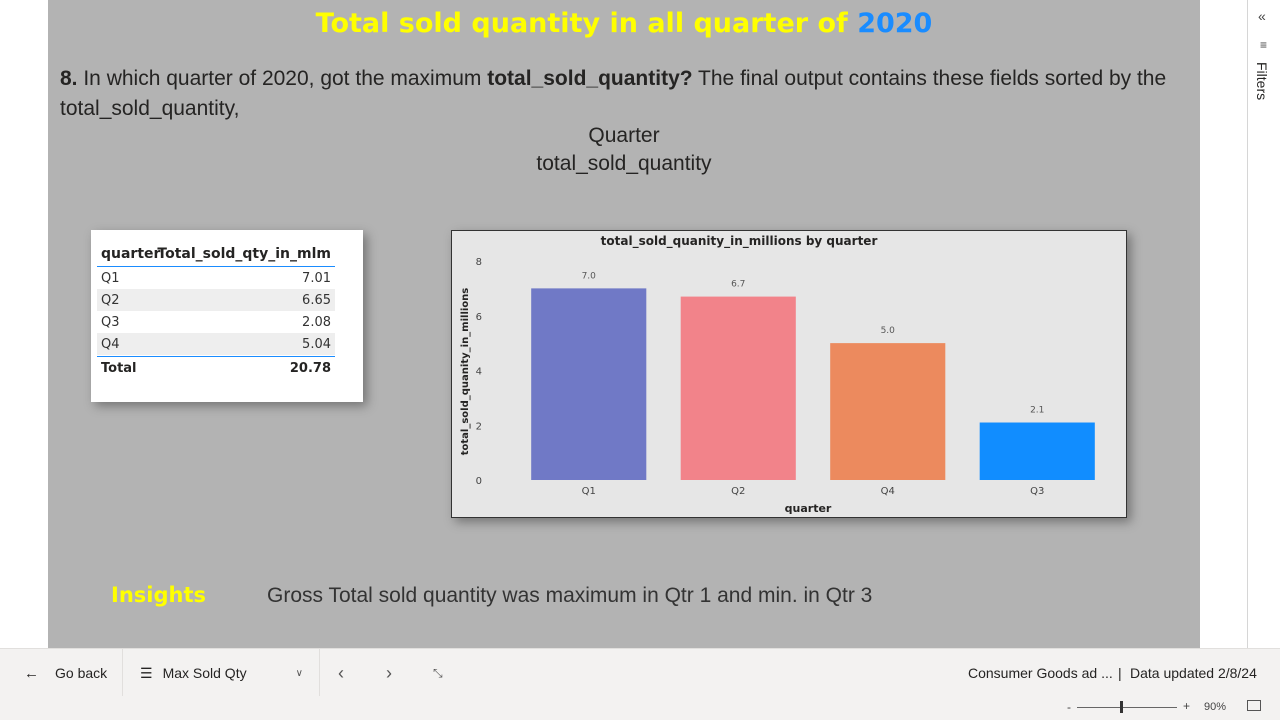 The height and width of the screenshot is (720, 1280). Describe the element at coordinates (738, 388) in the screenshot. I see `bar-q2` at that location.